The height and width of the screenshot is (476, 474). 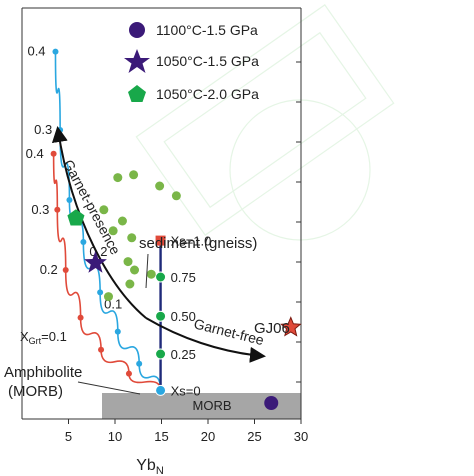 I want to click on sediment-point-label: Xs=1.0, so click(x=191, y=241).